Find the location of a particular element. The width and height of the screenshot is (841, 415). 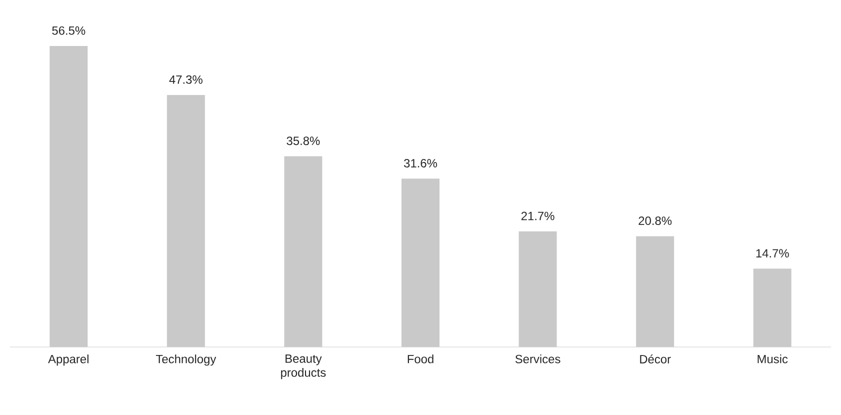

data-label: 21.7% is located at coordinates (537, 216).